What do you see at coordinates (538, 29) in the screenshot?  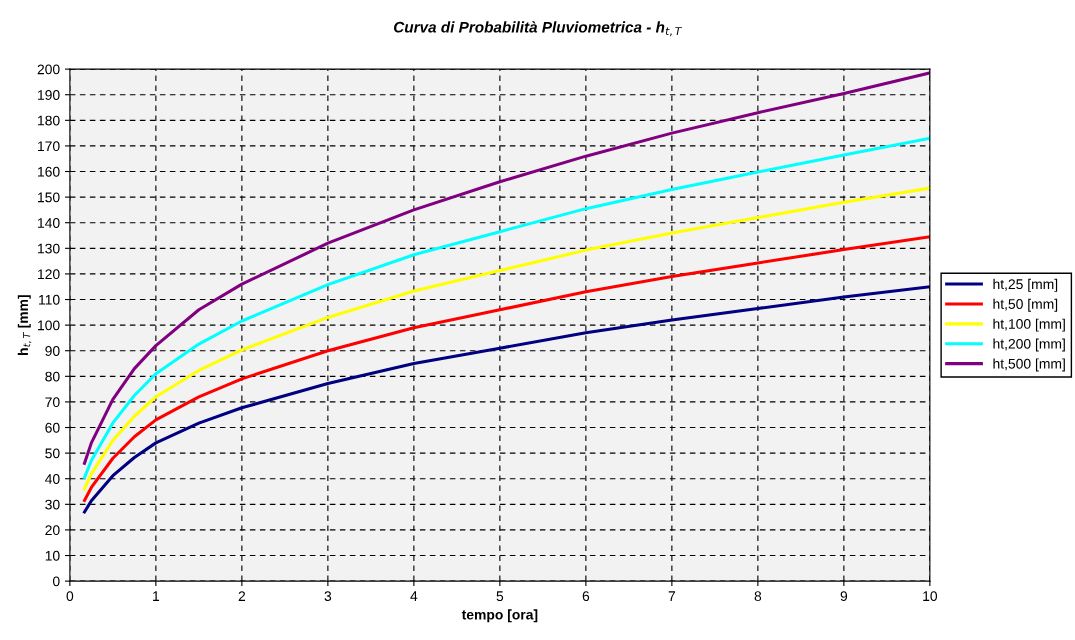 I see `chart-title: Curva di Probabilità Pluviometrica - h$_{t,T}$` at bounding box center [538, 29].